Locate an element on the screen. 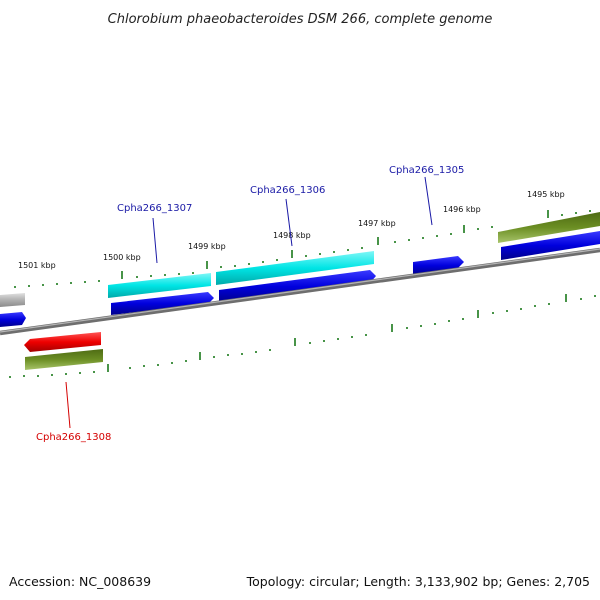 The width and height of the screenshot is (600, 600). gene-olive-forward is located at coordinates (549, 227).